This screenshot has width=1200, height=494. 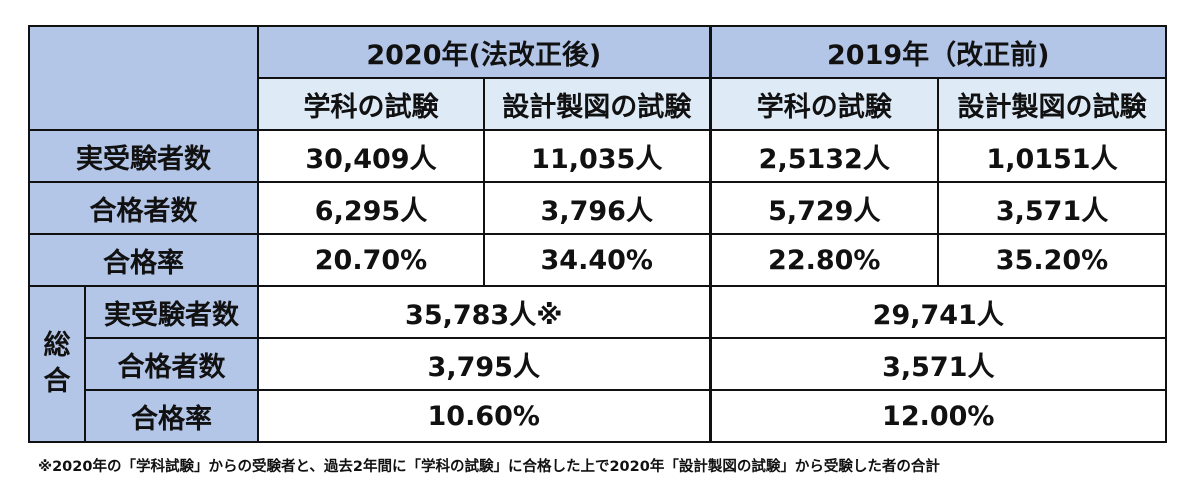 I want to click on table-cell: 1,0151人, so click(x=1052, y=156).